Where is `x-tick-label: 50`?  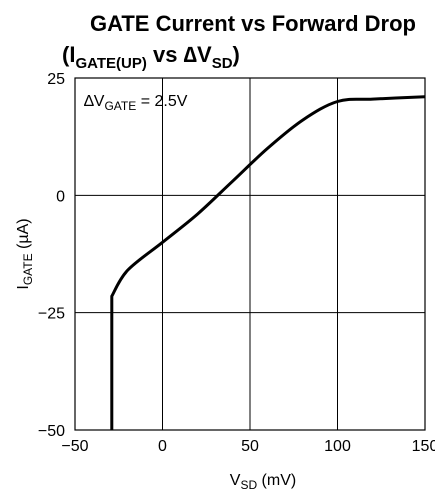 x-tick-label: 50 is located at coordinates (250, 446).